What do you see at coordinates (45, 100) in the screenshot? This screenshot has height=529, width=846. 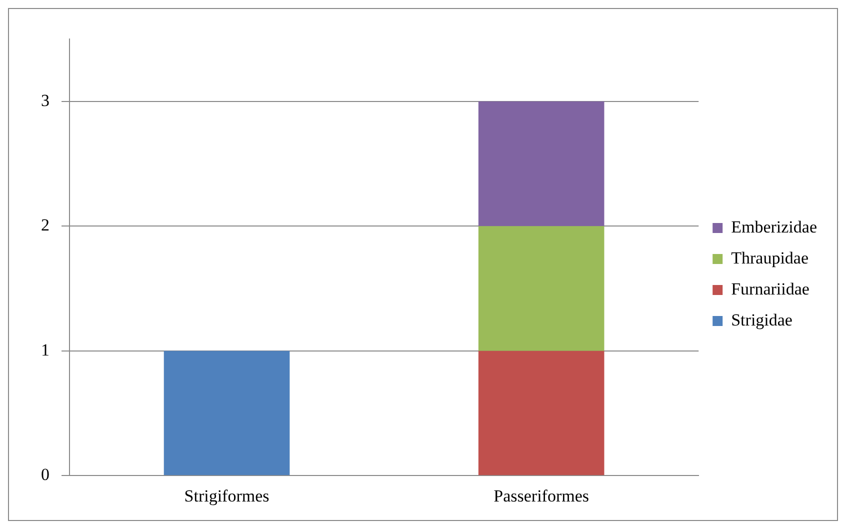 I see `y-tick-label: 3` at bounding box center [45, 100].